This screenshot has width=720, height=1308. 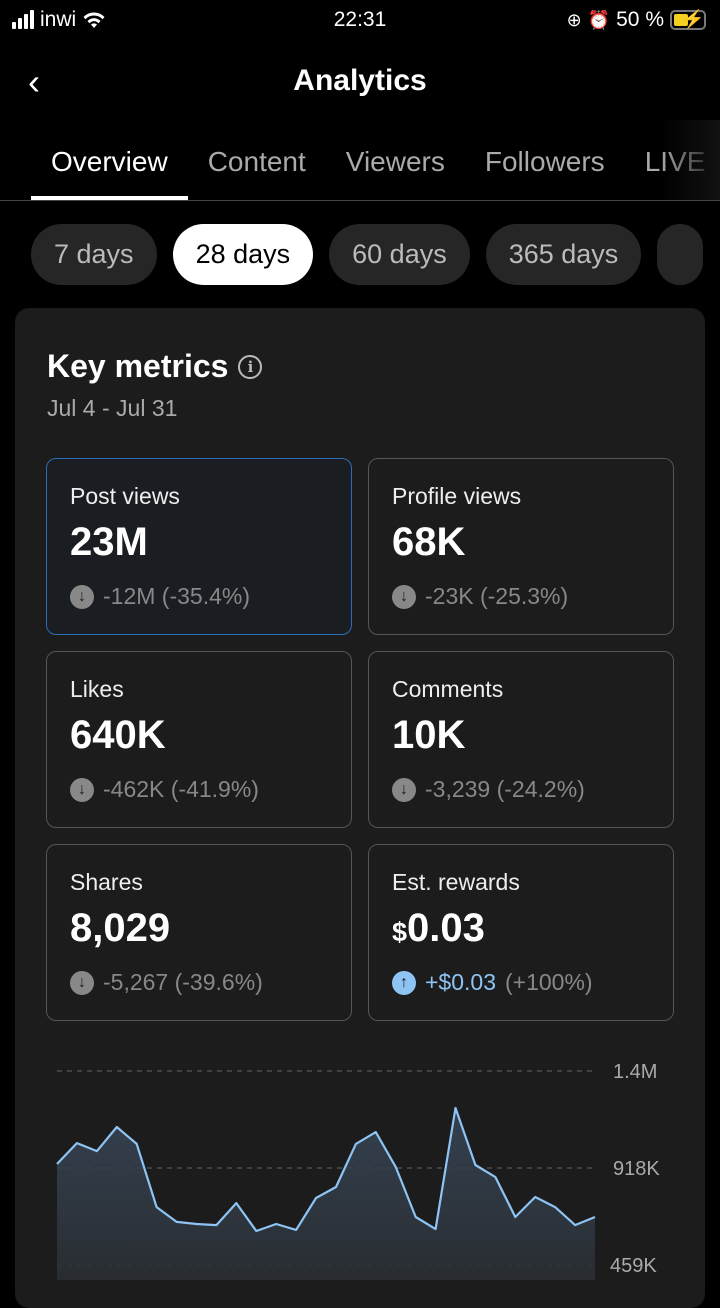 I want to click on chevron-left-icon: ‹, so click(x=34, y=81).